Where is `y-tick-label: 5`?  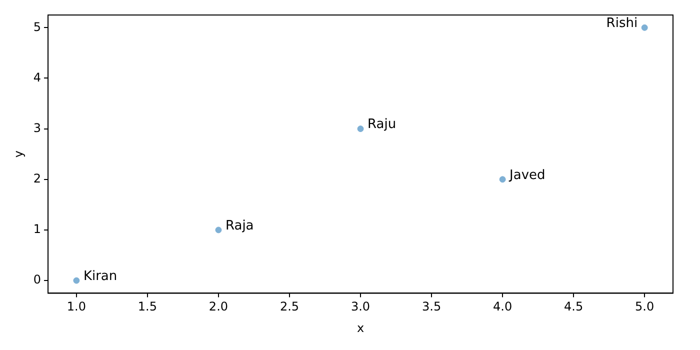
y-tick-label: 5 is located at coordinates (37, 27).